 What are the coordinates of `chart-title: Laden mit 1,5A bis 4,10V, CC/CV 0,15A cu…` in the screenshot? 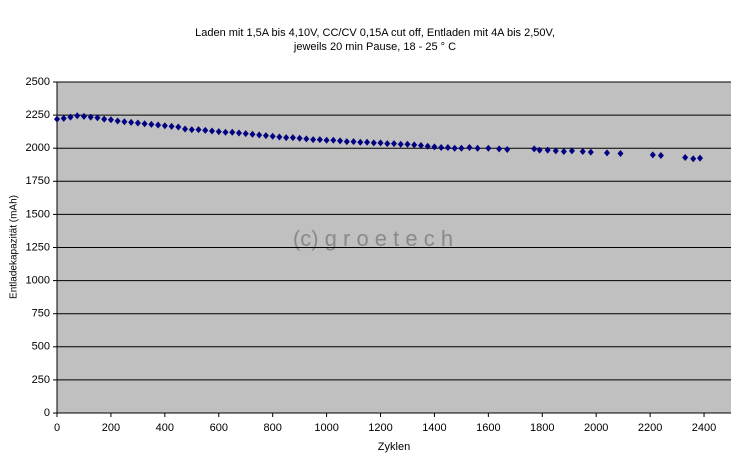 It's located at (375, 33).